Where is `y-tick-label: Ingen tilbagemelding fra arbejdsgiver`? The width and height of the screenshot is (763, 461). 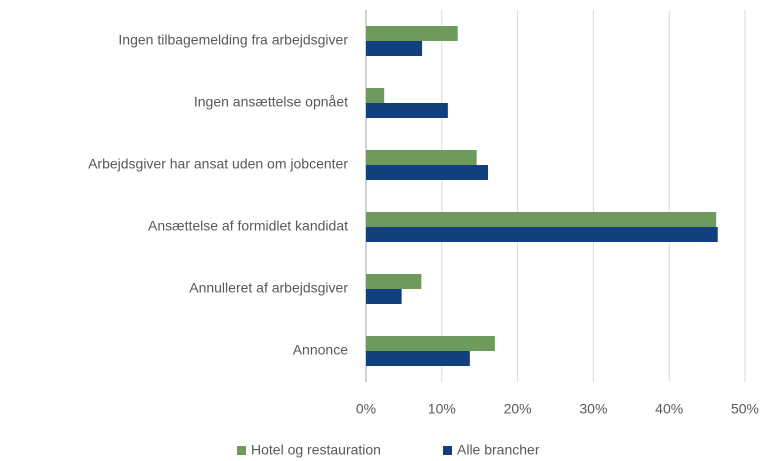 y-tick-label: Ingen tilbagemelding fra arbejdsgiver is located at coordinates (233, 40).